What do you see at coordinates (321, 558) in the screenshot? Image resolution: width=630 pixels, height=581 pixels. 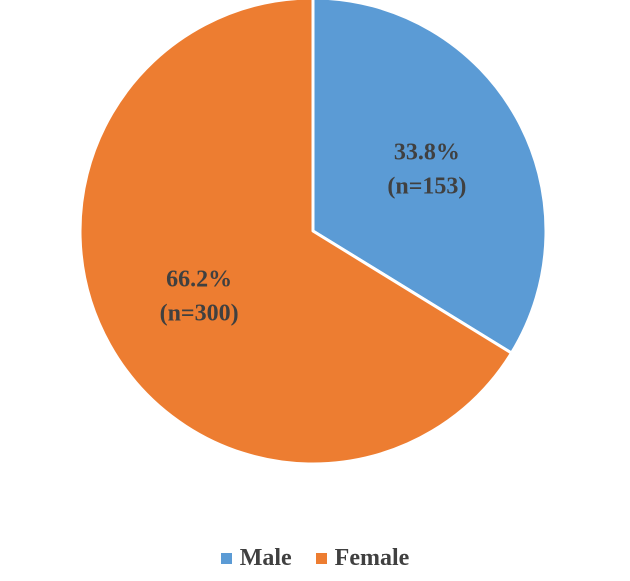 I see `legend-swatch-female` at bounding box center [321, 558].